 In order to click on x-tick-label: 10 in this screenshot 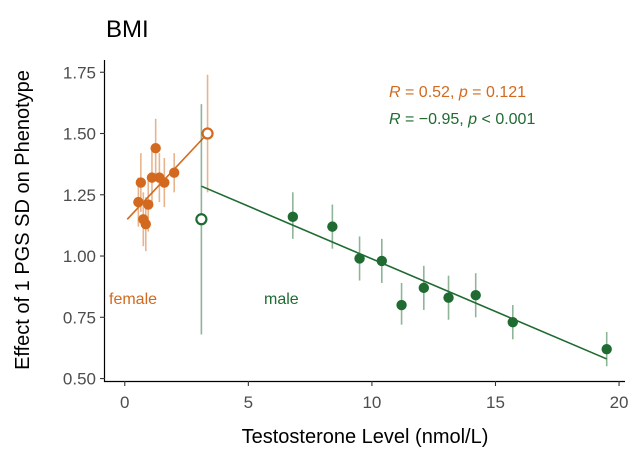, I will do `click(371, 402)`.